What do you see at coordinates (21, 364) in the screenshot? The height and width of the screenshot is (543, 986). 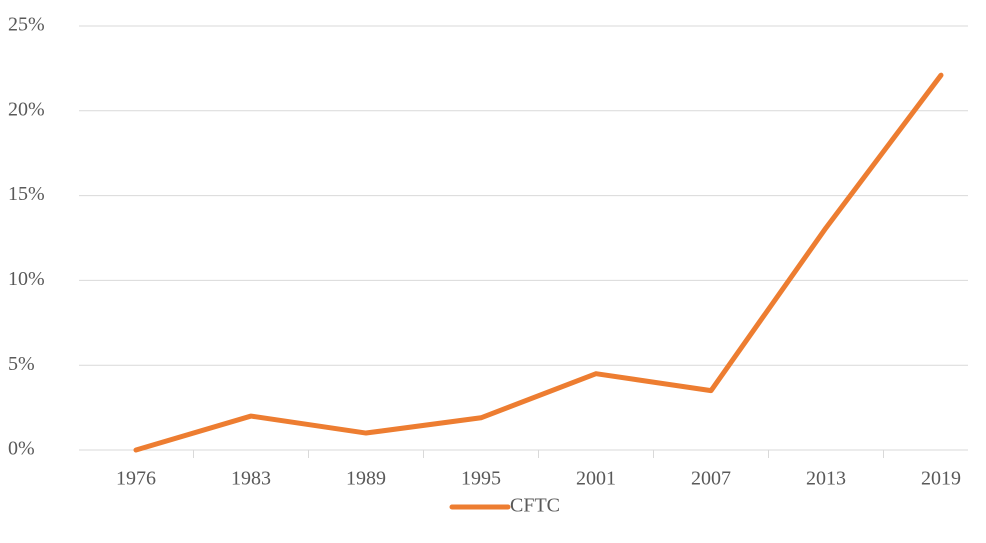 I see `y-tick-label: 5%` at bounding box center [21, 364].